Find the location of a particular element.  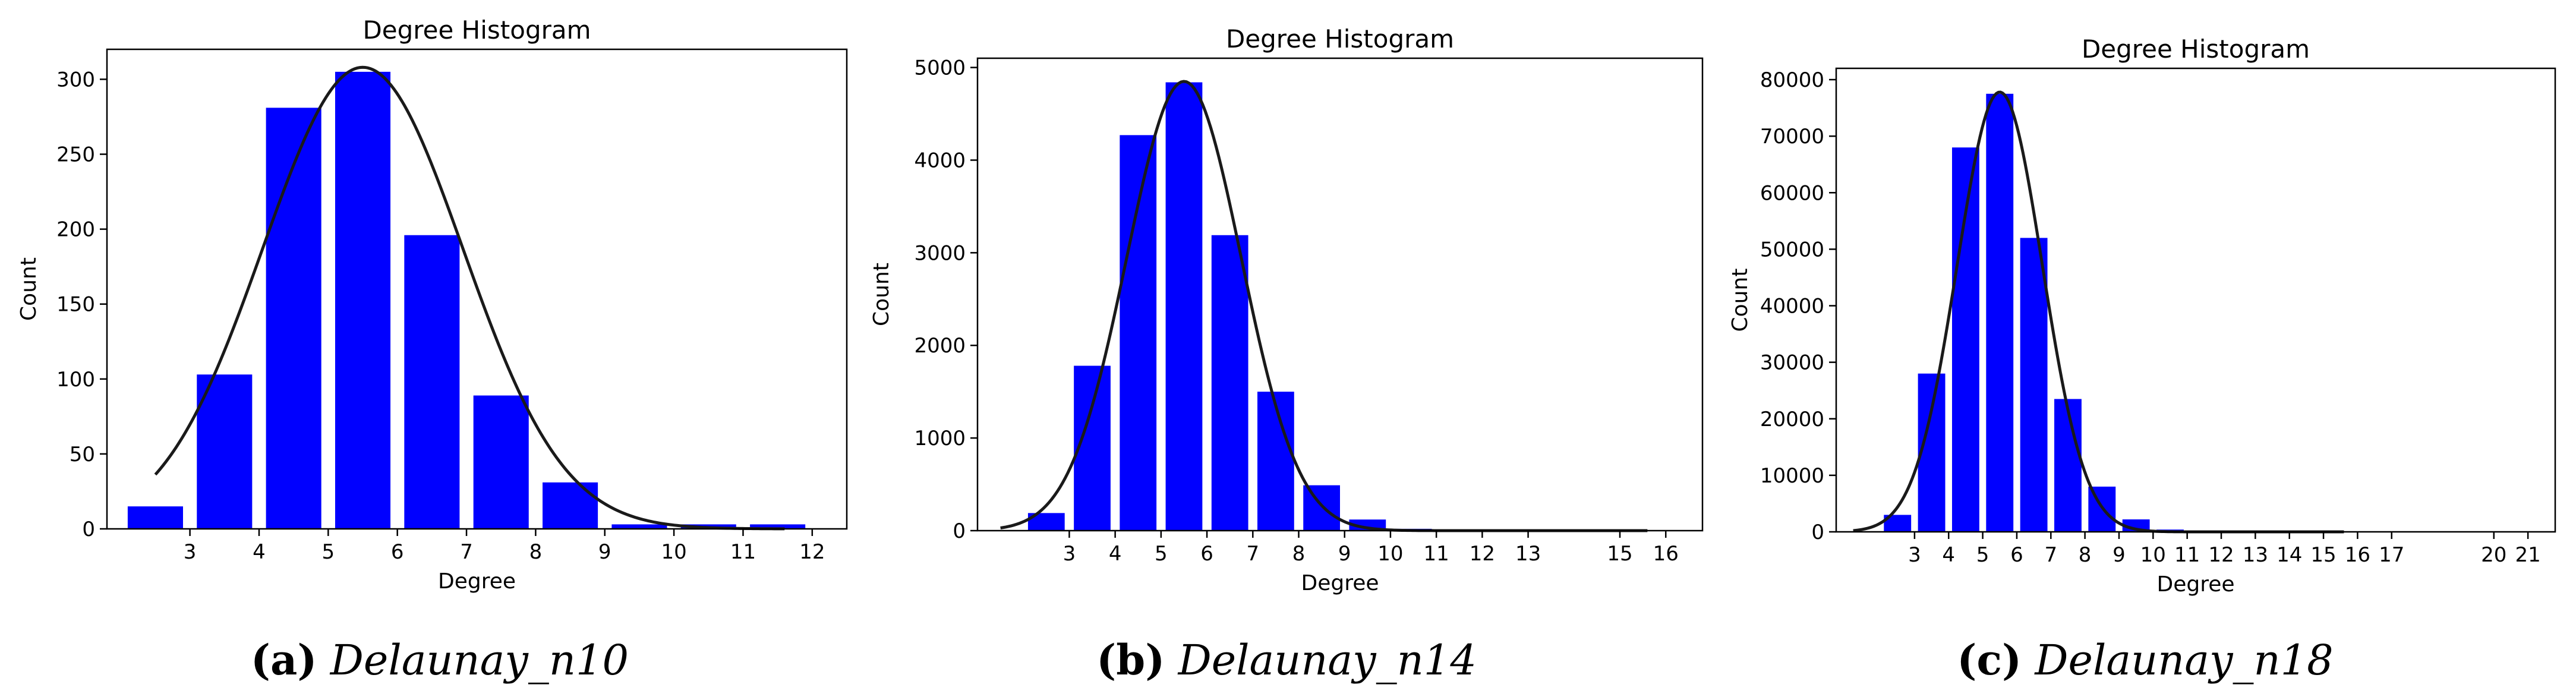

caption-label: (a) is located at coordinates (284, 660).